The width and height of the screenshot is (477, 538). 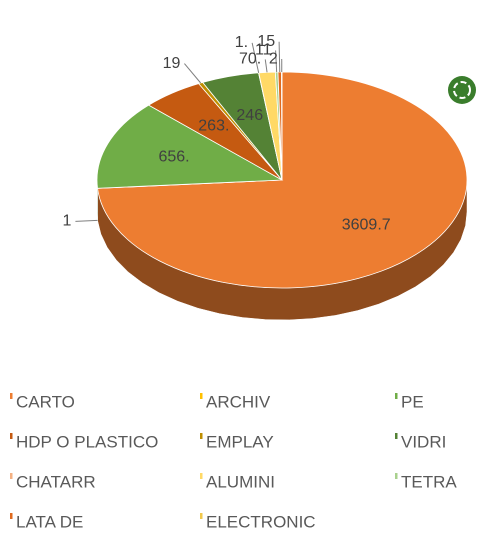 What do you see at coordinates (423, 441) in the screenshot?
I see `legend-label: VIDRI` at bounding box center [423, 441].